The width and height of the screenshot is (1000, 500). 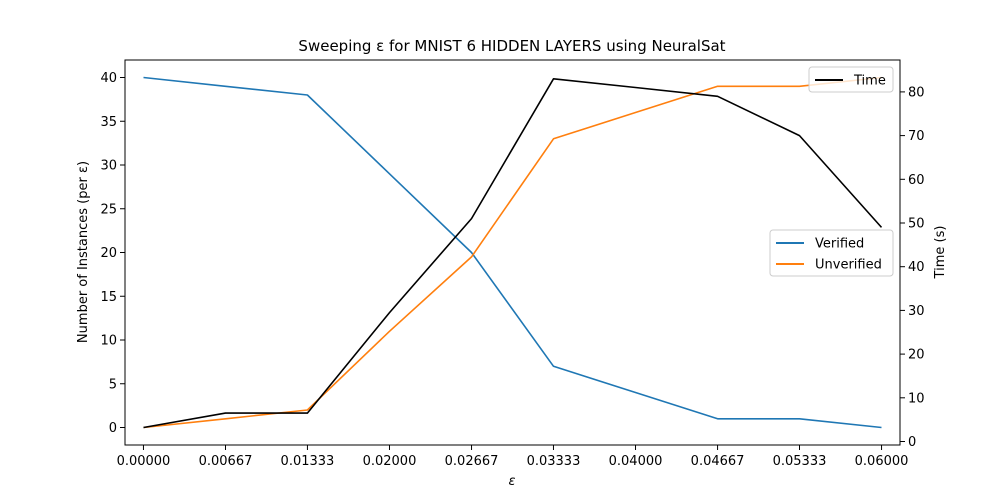 I want to click on x-tick-label: 0.05333, so click(x=800, y=461).